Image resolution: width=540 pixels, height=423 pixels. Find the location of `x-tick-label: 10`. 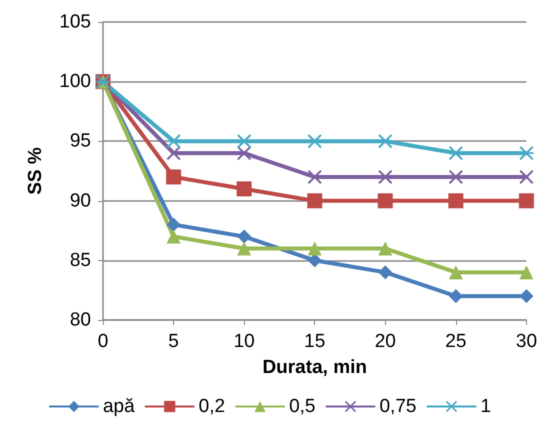

x-tick-label: 10 is located at coordinates (244, 341).